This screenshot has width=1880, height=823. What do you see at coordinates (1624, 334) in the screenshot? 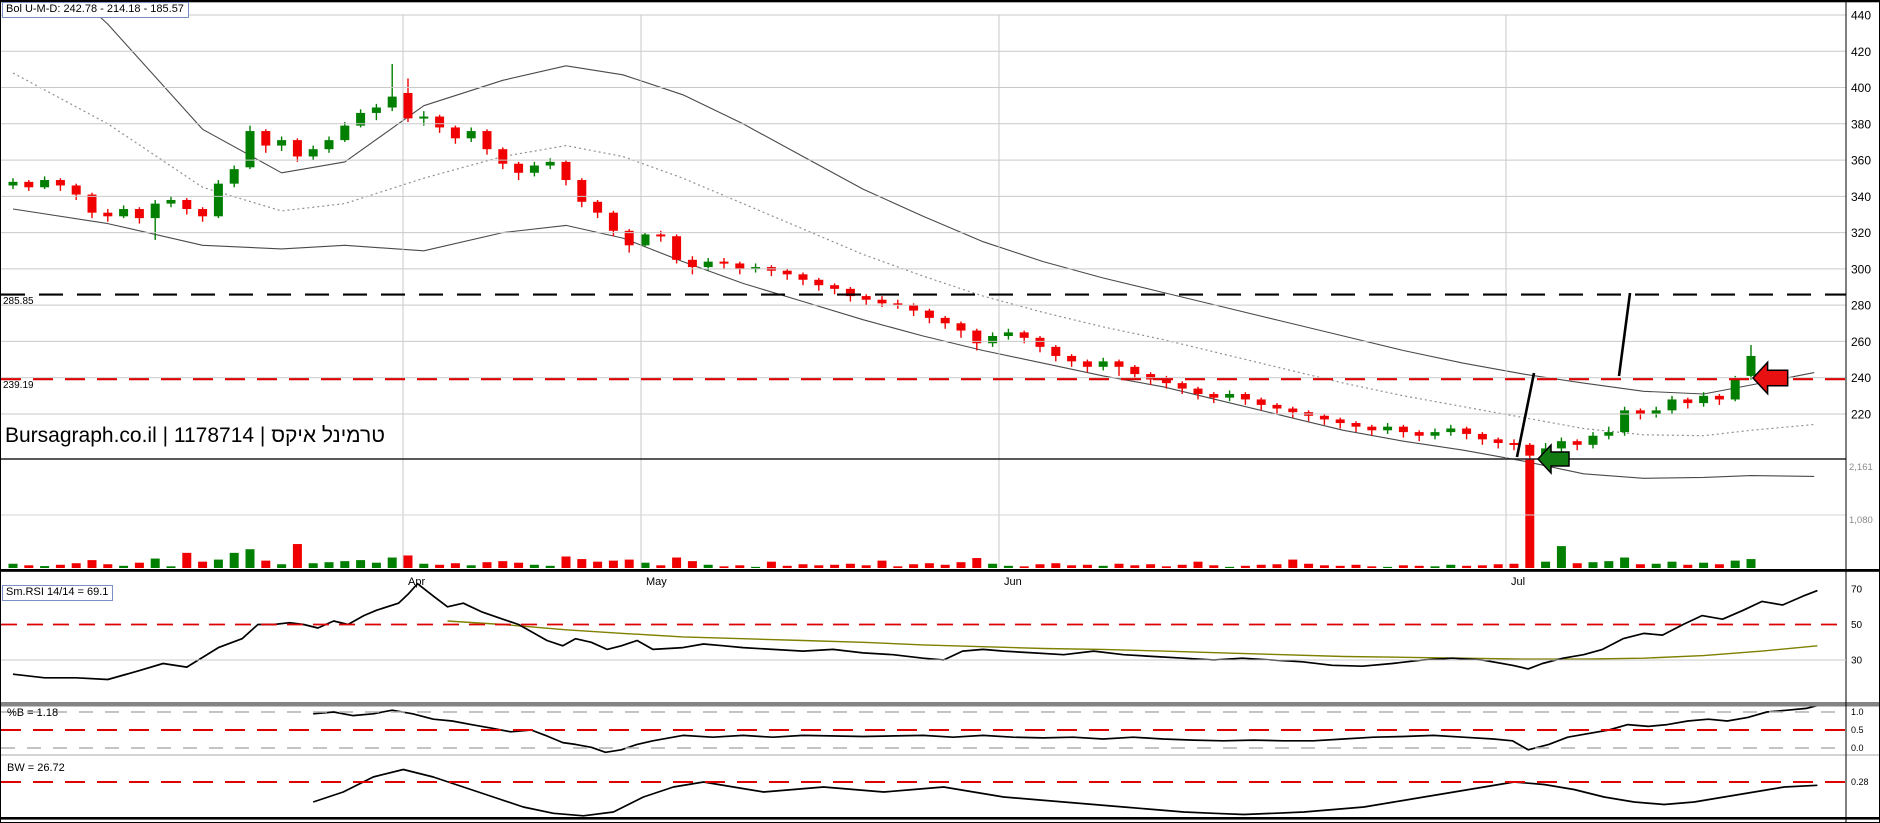
I see `trendline-to-resistance` at bounding box center [1624, 334].